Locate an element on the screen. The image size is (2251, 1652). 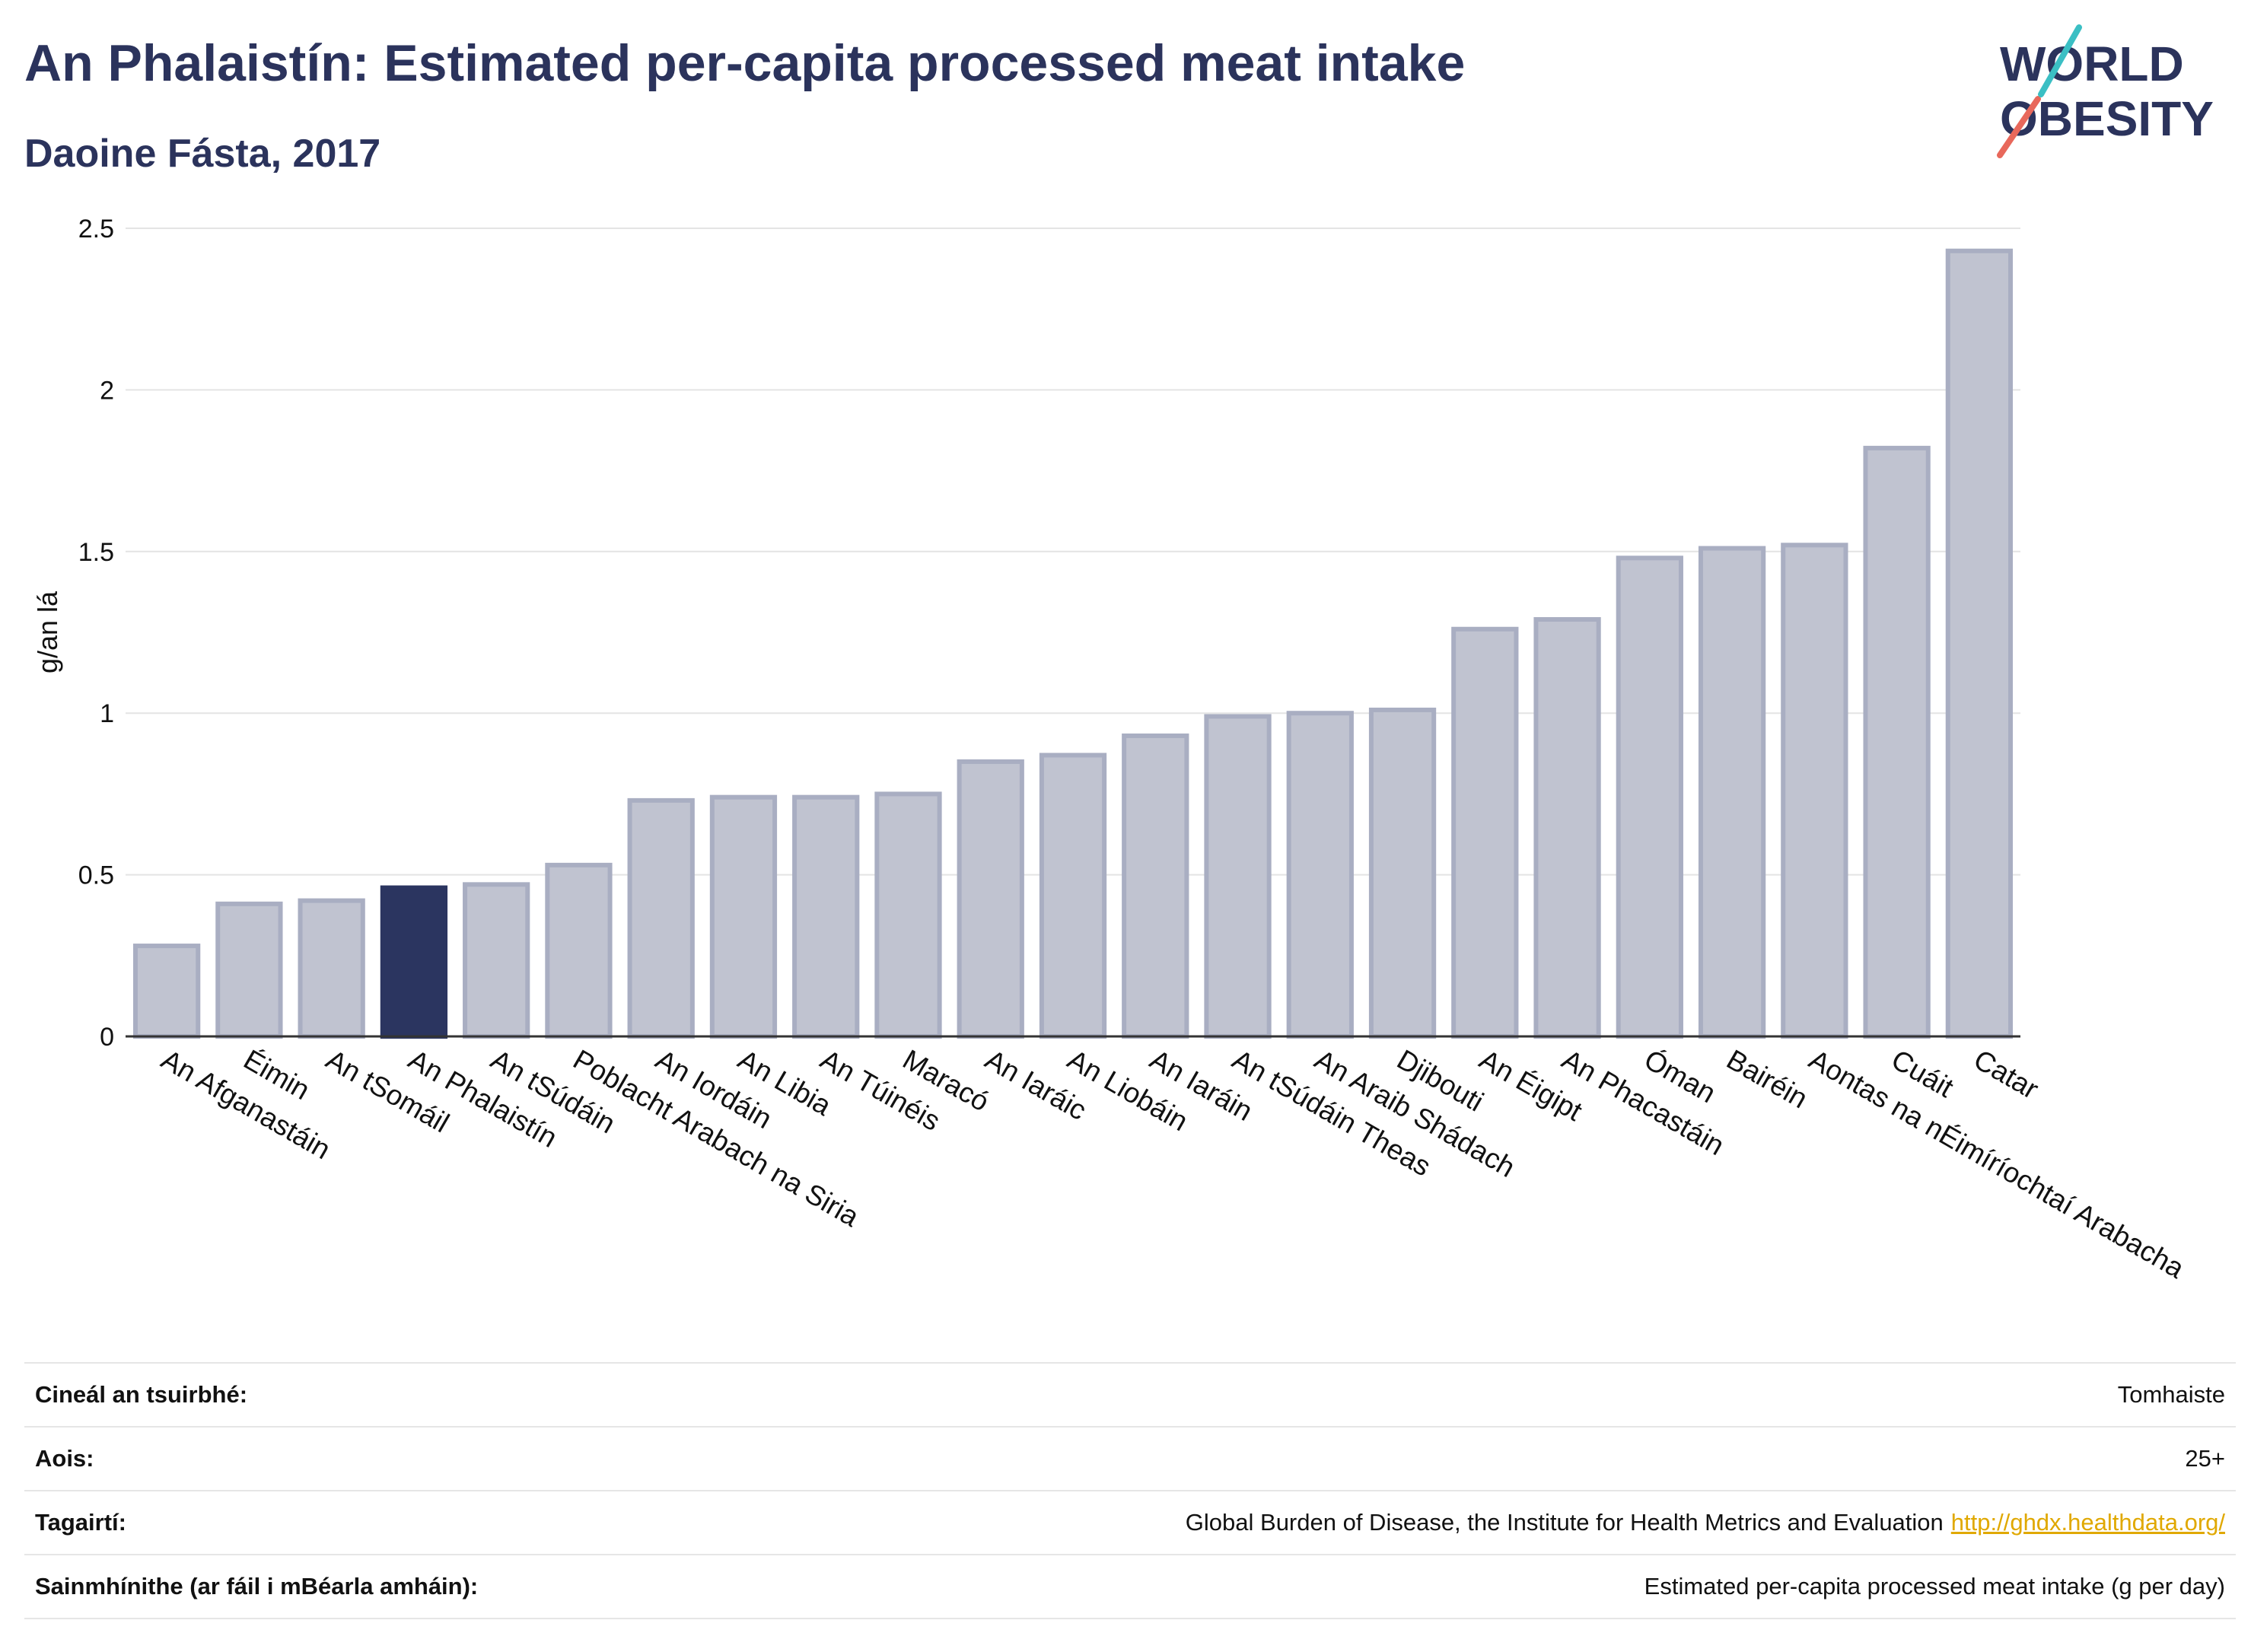
world-obesity-logo: WORLD OBESITY is located at coordinates (2105, 91).